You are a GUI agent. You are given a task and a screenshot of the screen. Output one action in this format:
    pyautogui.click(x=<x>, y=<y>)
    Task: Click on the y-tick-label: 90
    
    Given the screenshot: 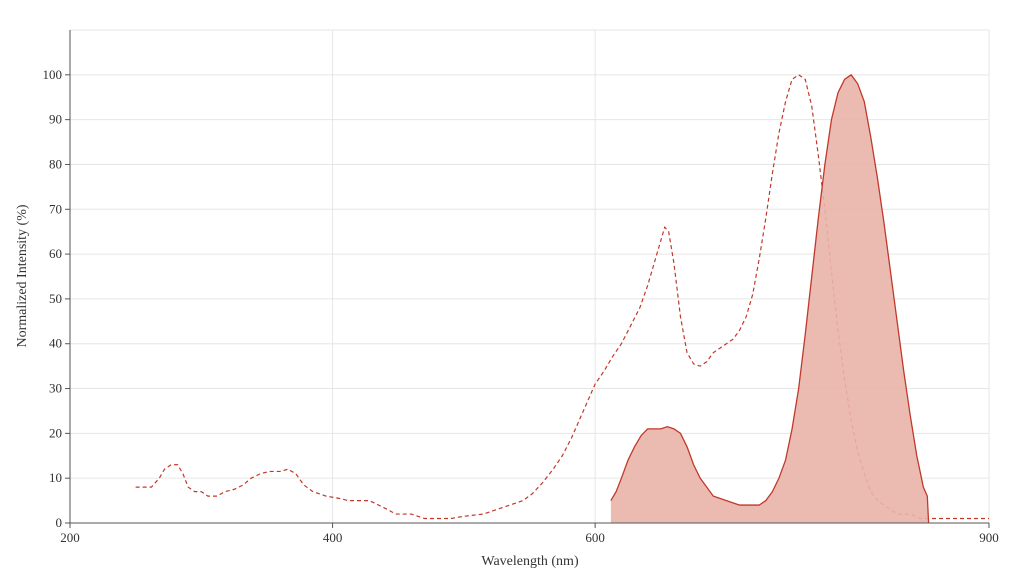 What is the action you would take?
    pyautogui.click(x=55, y=119)
    